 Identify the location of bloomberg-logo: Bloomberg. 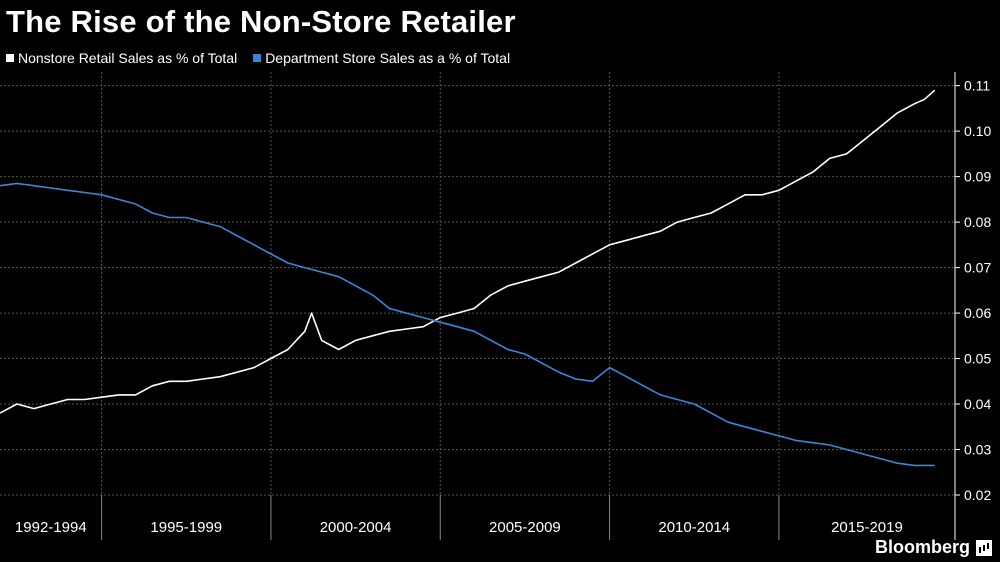
(933, 547).